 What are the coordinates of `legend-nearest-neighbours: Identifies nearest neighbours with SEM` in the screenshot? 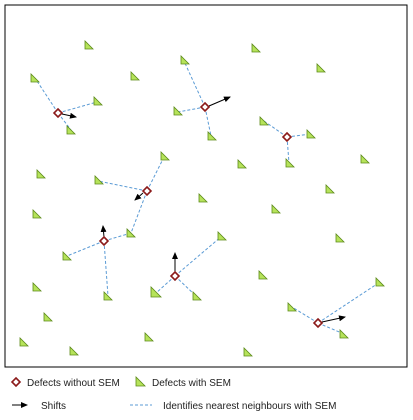 It's located at (249, 406).